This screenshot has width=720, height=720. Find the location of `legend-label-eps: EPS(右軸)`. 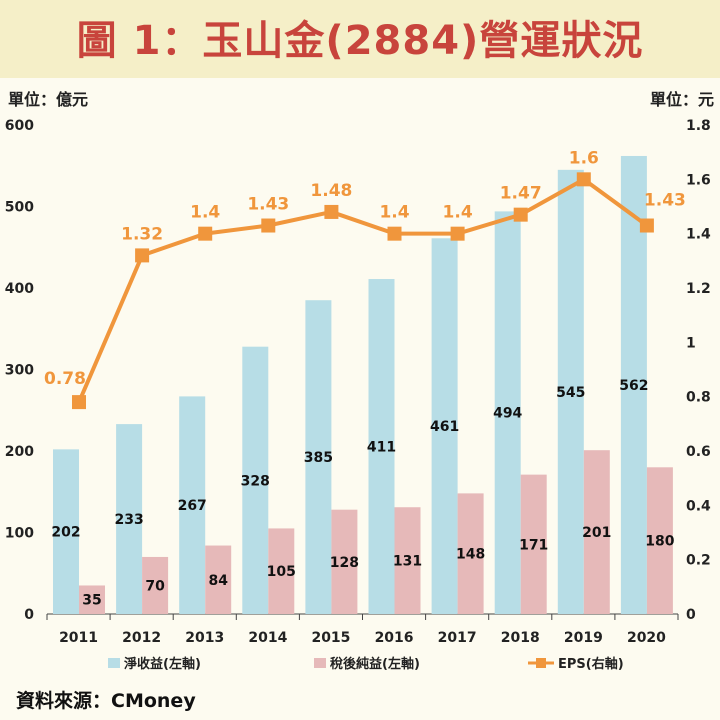

legend-label-eps: EPS(右軸) is located at coordinates (591, 664).